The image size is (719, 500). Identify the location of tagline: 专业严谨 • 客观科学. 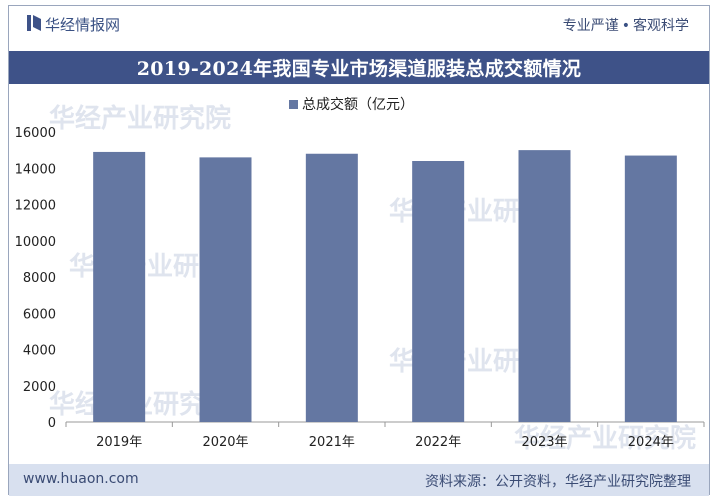
(626, 25).